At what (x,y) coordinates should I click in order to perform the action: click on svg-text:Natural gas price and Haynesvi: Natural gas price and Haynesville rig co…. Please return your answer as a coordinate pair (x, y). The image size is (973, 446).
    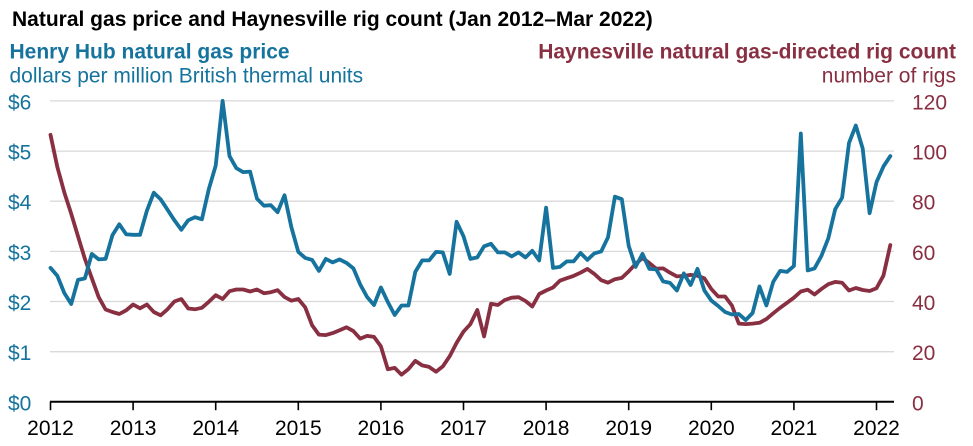
    Looking at the image, I should click on (332, 19).